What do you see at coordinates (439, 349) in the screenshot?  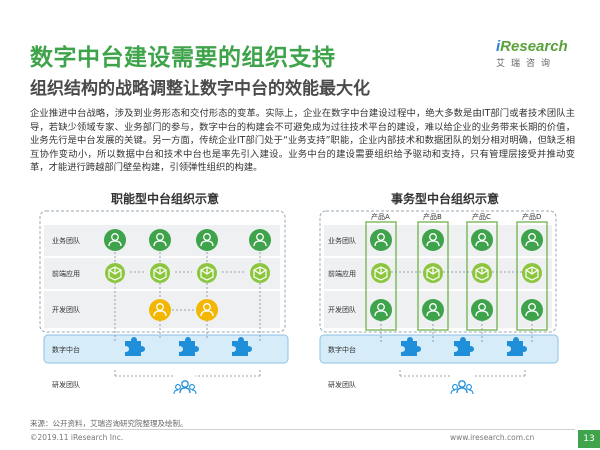 I see `right-band-platform` at bounding box center [439, 349].